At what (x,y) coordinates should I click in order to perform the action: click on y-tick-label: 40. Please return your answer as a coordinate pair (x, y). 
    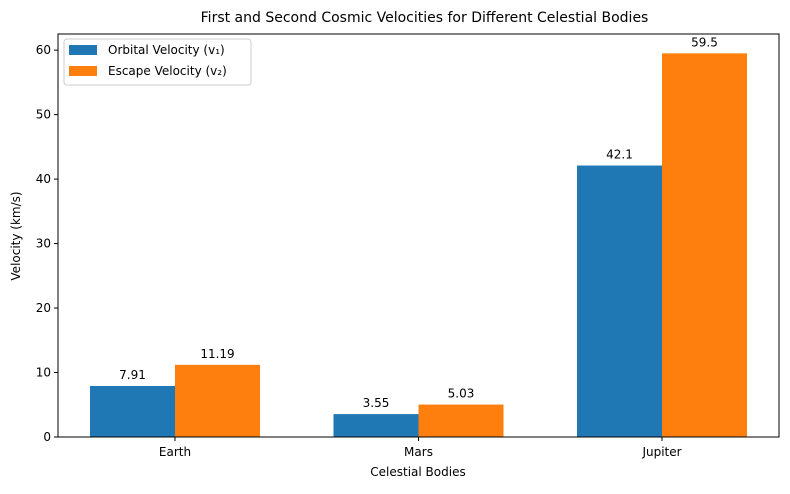
    Looking at the image, I should click on (43, 179).